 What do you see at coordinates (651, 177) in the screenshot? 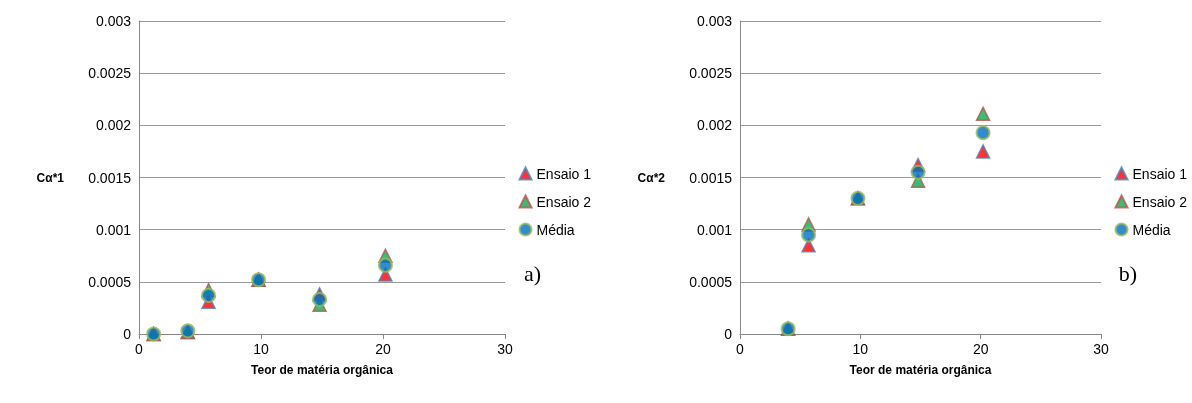
I see `y-axis-title: Cα*2` at bounding box center [651, 177].